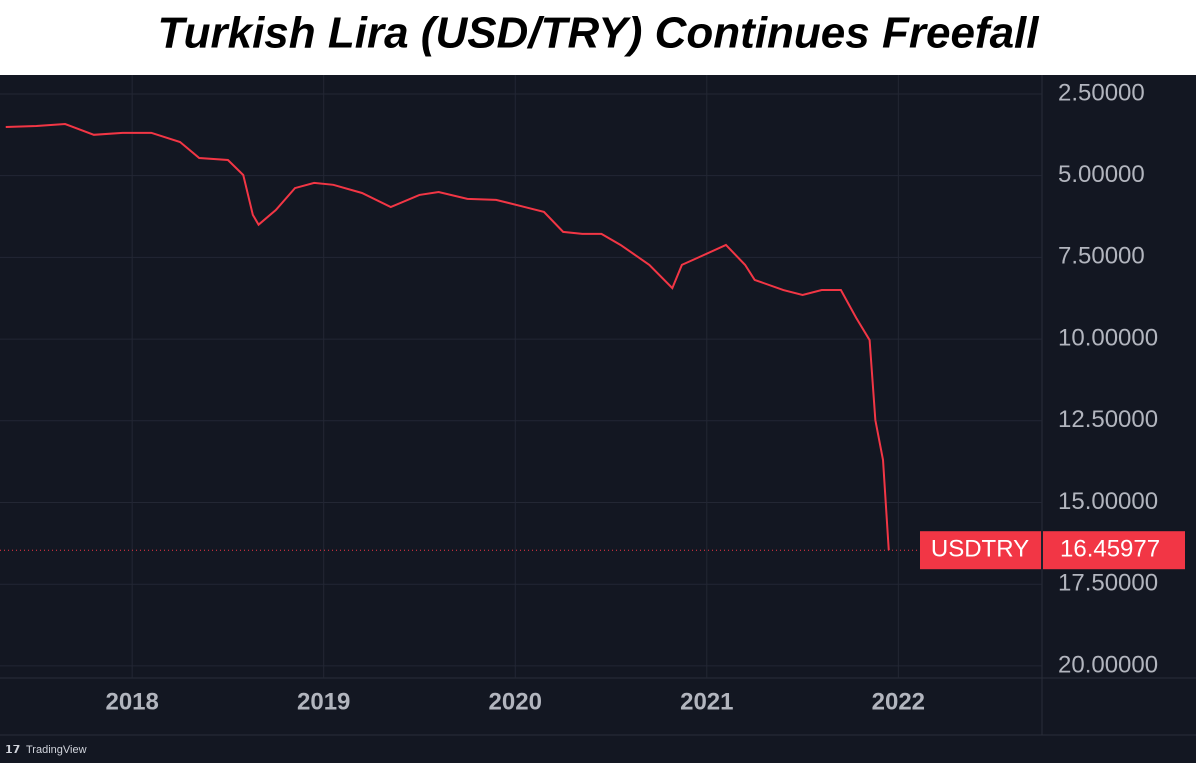 Image resolution: width=1196 pixels, height=763 pixels. I want to click on logo: 𝟭𝟳, so click(12, 750).